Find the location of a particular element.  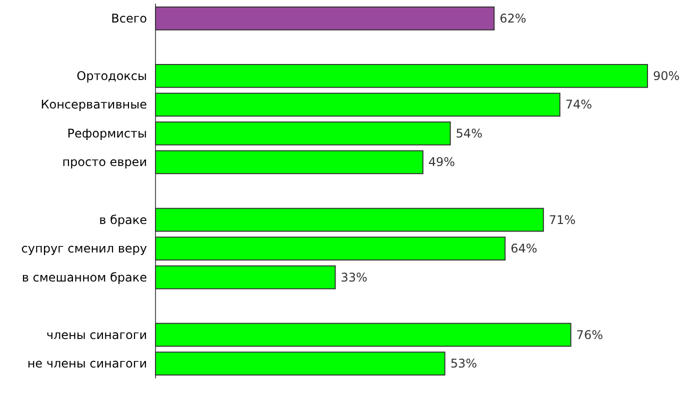

data-label: 71% is located at coordinates (562, 219).